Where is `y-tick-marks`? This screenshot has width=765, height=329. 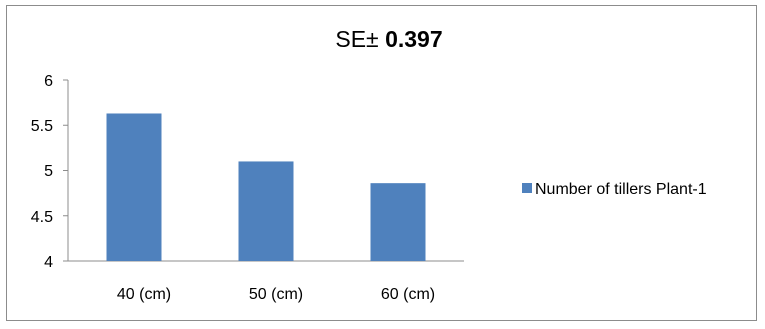
y-tick-marks is located at coordinates (65, 170).